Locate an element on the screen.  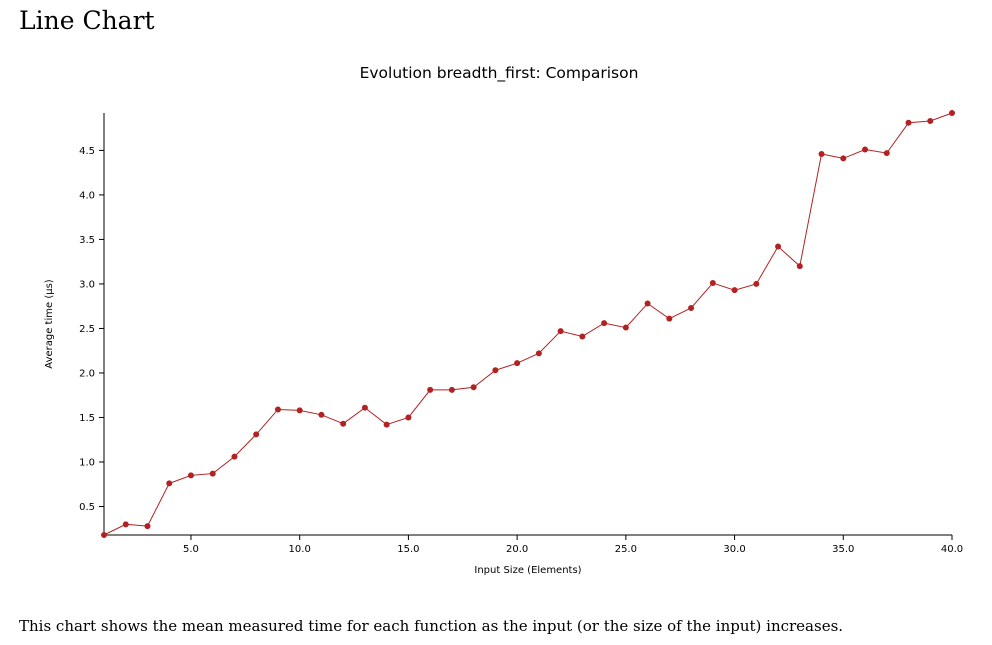
x-tick-label: 35.0 is located at coordinates (843, 549).